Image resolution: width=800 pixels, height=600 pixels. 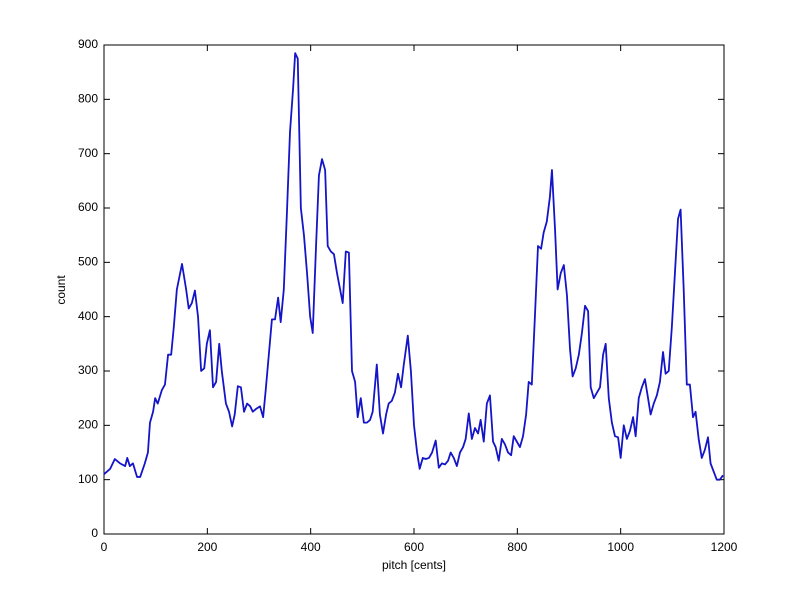 What do you see at coordinates (311, 547) in the screenshot?
I see `x-tick-label: 400` at bounding box center [311, 547].